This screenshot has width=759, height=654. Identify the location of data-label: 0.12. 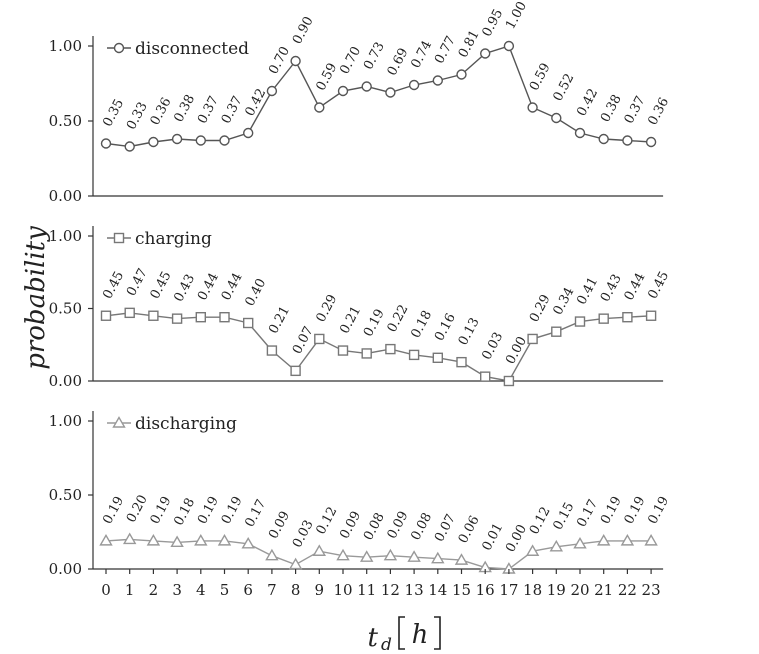
(327, 521).